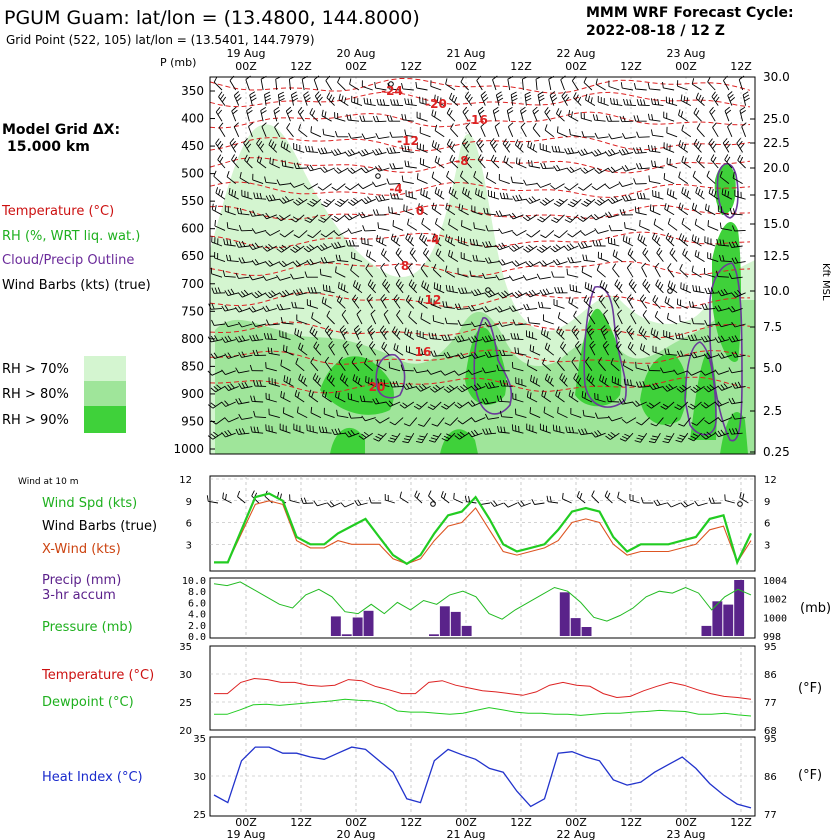 The image size is (840, 840). Describe the element at coordinates (466, 834) in the screenshot. I see `bottom-date-axis: 19 Aug 20 Aug 21 Aug 22 Aug 23 Aug` at that location.